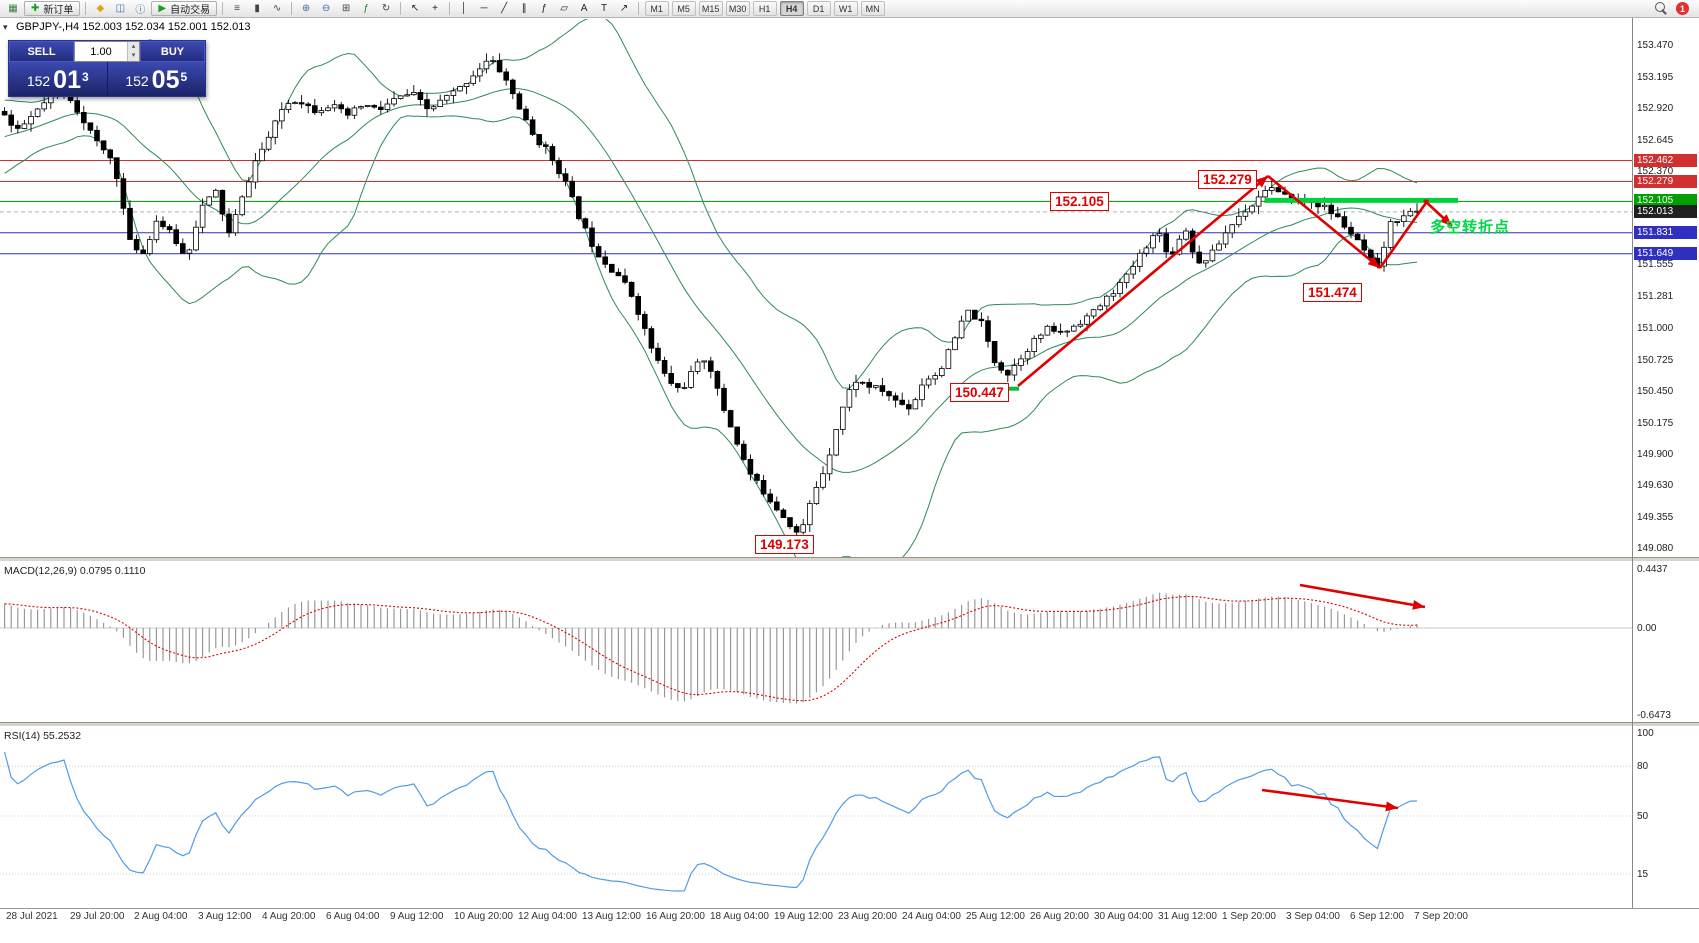 Image resolution: width=1699 pixels, height=943 pixels. I want to click on price-axis-separator, so click(1632, 463).